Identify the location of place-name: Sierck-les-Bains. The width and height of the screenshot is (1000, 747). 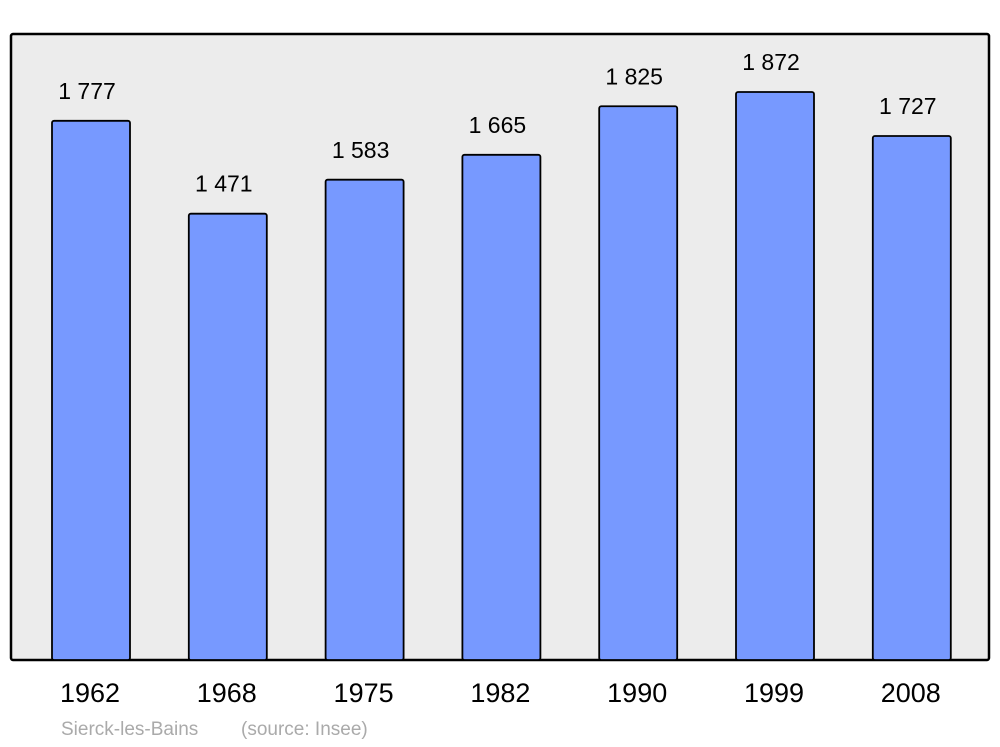
(129, 729).